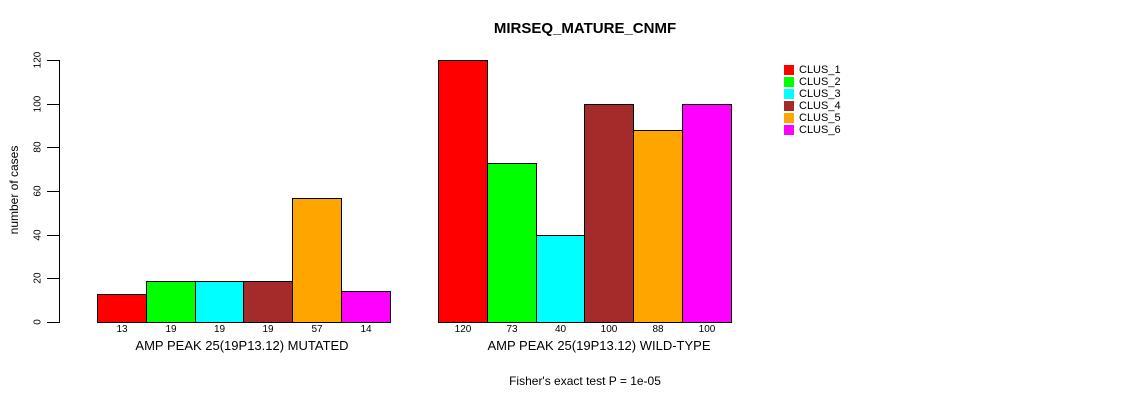 Image resolution: width=1140 pixels, height=400 pixels. Describe the element at coordinates (463, 329) in the screenshot. I see `bar-value-label: 120` at that location.